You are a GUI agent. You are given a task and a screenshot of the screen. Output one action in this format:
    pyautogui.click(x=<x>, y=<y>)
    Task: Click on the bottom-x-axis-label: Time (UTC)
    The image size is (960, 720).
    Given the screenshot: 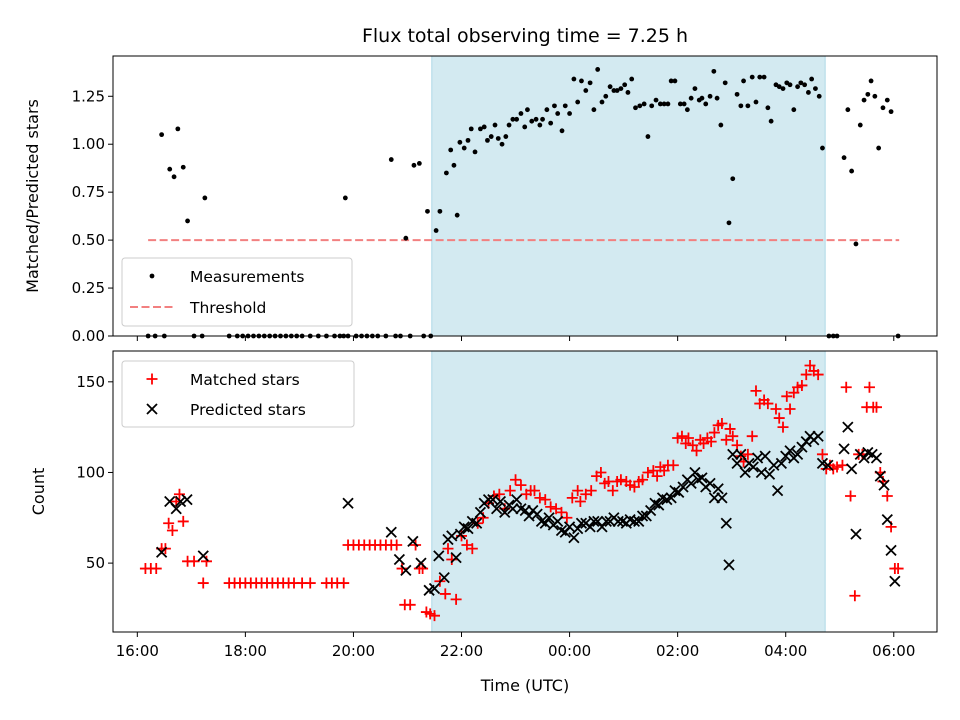 What is the action you would take?
    pyautogui.click(x=524, y=685)
    